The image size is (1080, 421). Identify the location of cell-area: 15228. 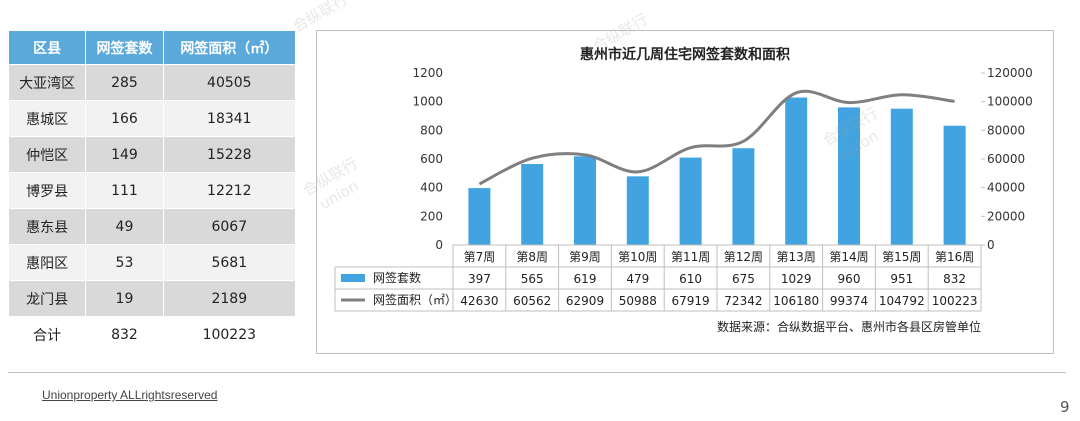
(229, 154).